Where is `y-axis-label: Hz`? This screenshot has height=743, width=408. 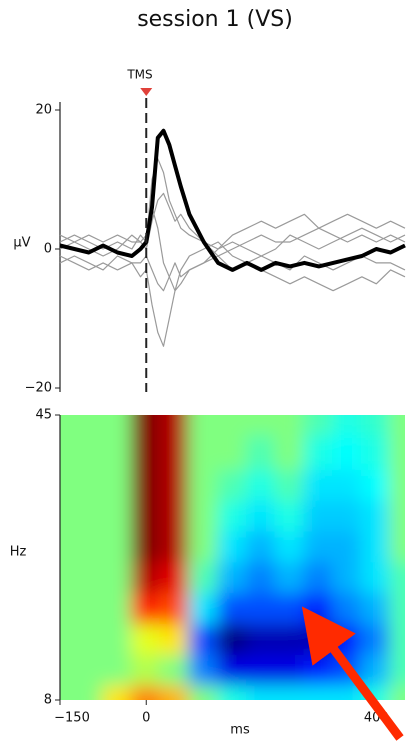 y-axis-label: Hz is located at coordinates (18, 552).